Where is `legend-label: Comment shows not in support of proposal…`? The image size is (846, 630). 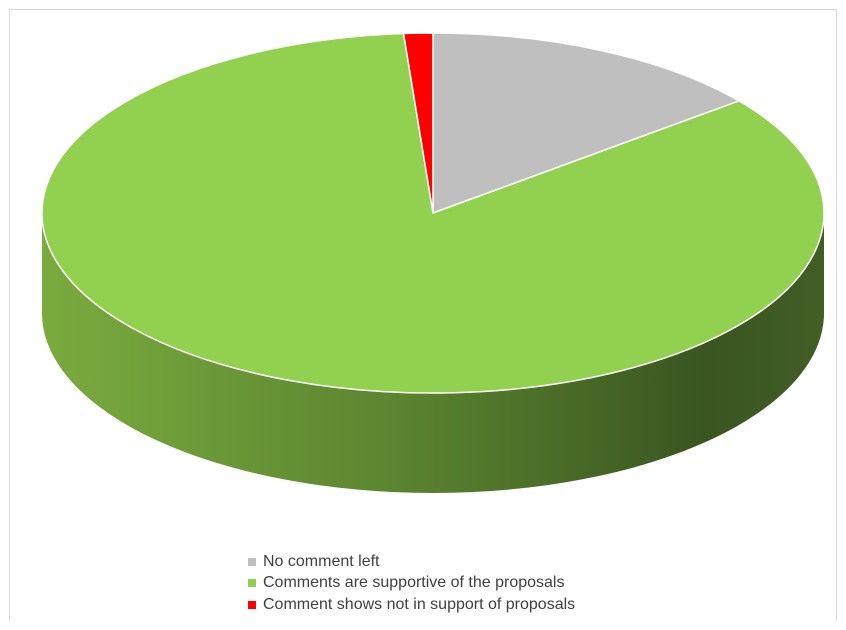 legend-label: Comment shows not in support of proposal… is located at coordinates (419, 604).